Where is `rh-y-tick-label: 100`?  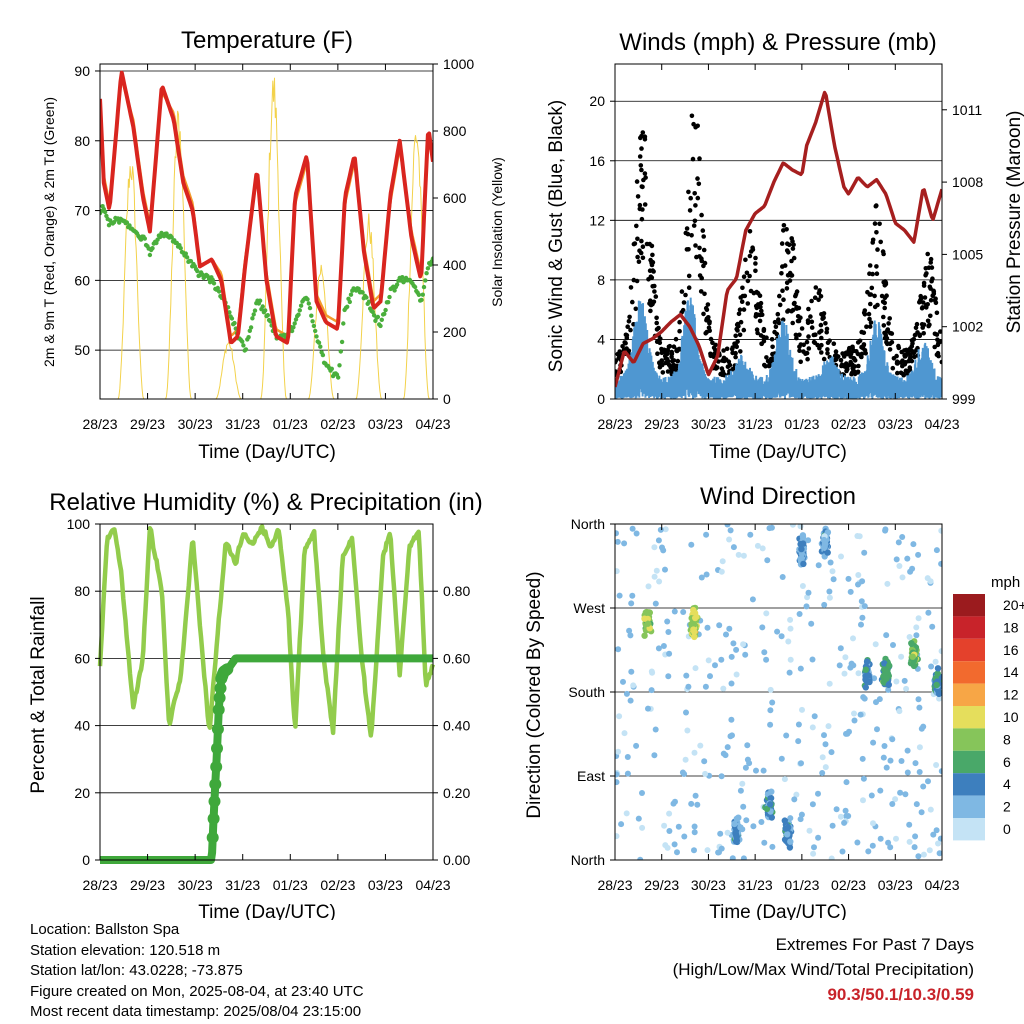
rh-y-tick-label: 100 is located at coordinates (79, 524).